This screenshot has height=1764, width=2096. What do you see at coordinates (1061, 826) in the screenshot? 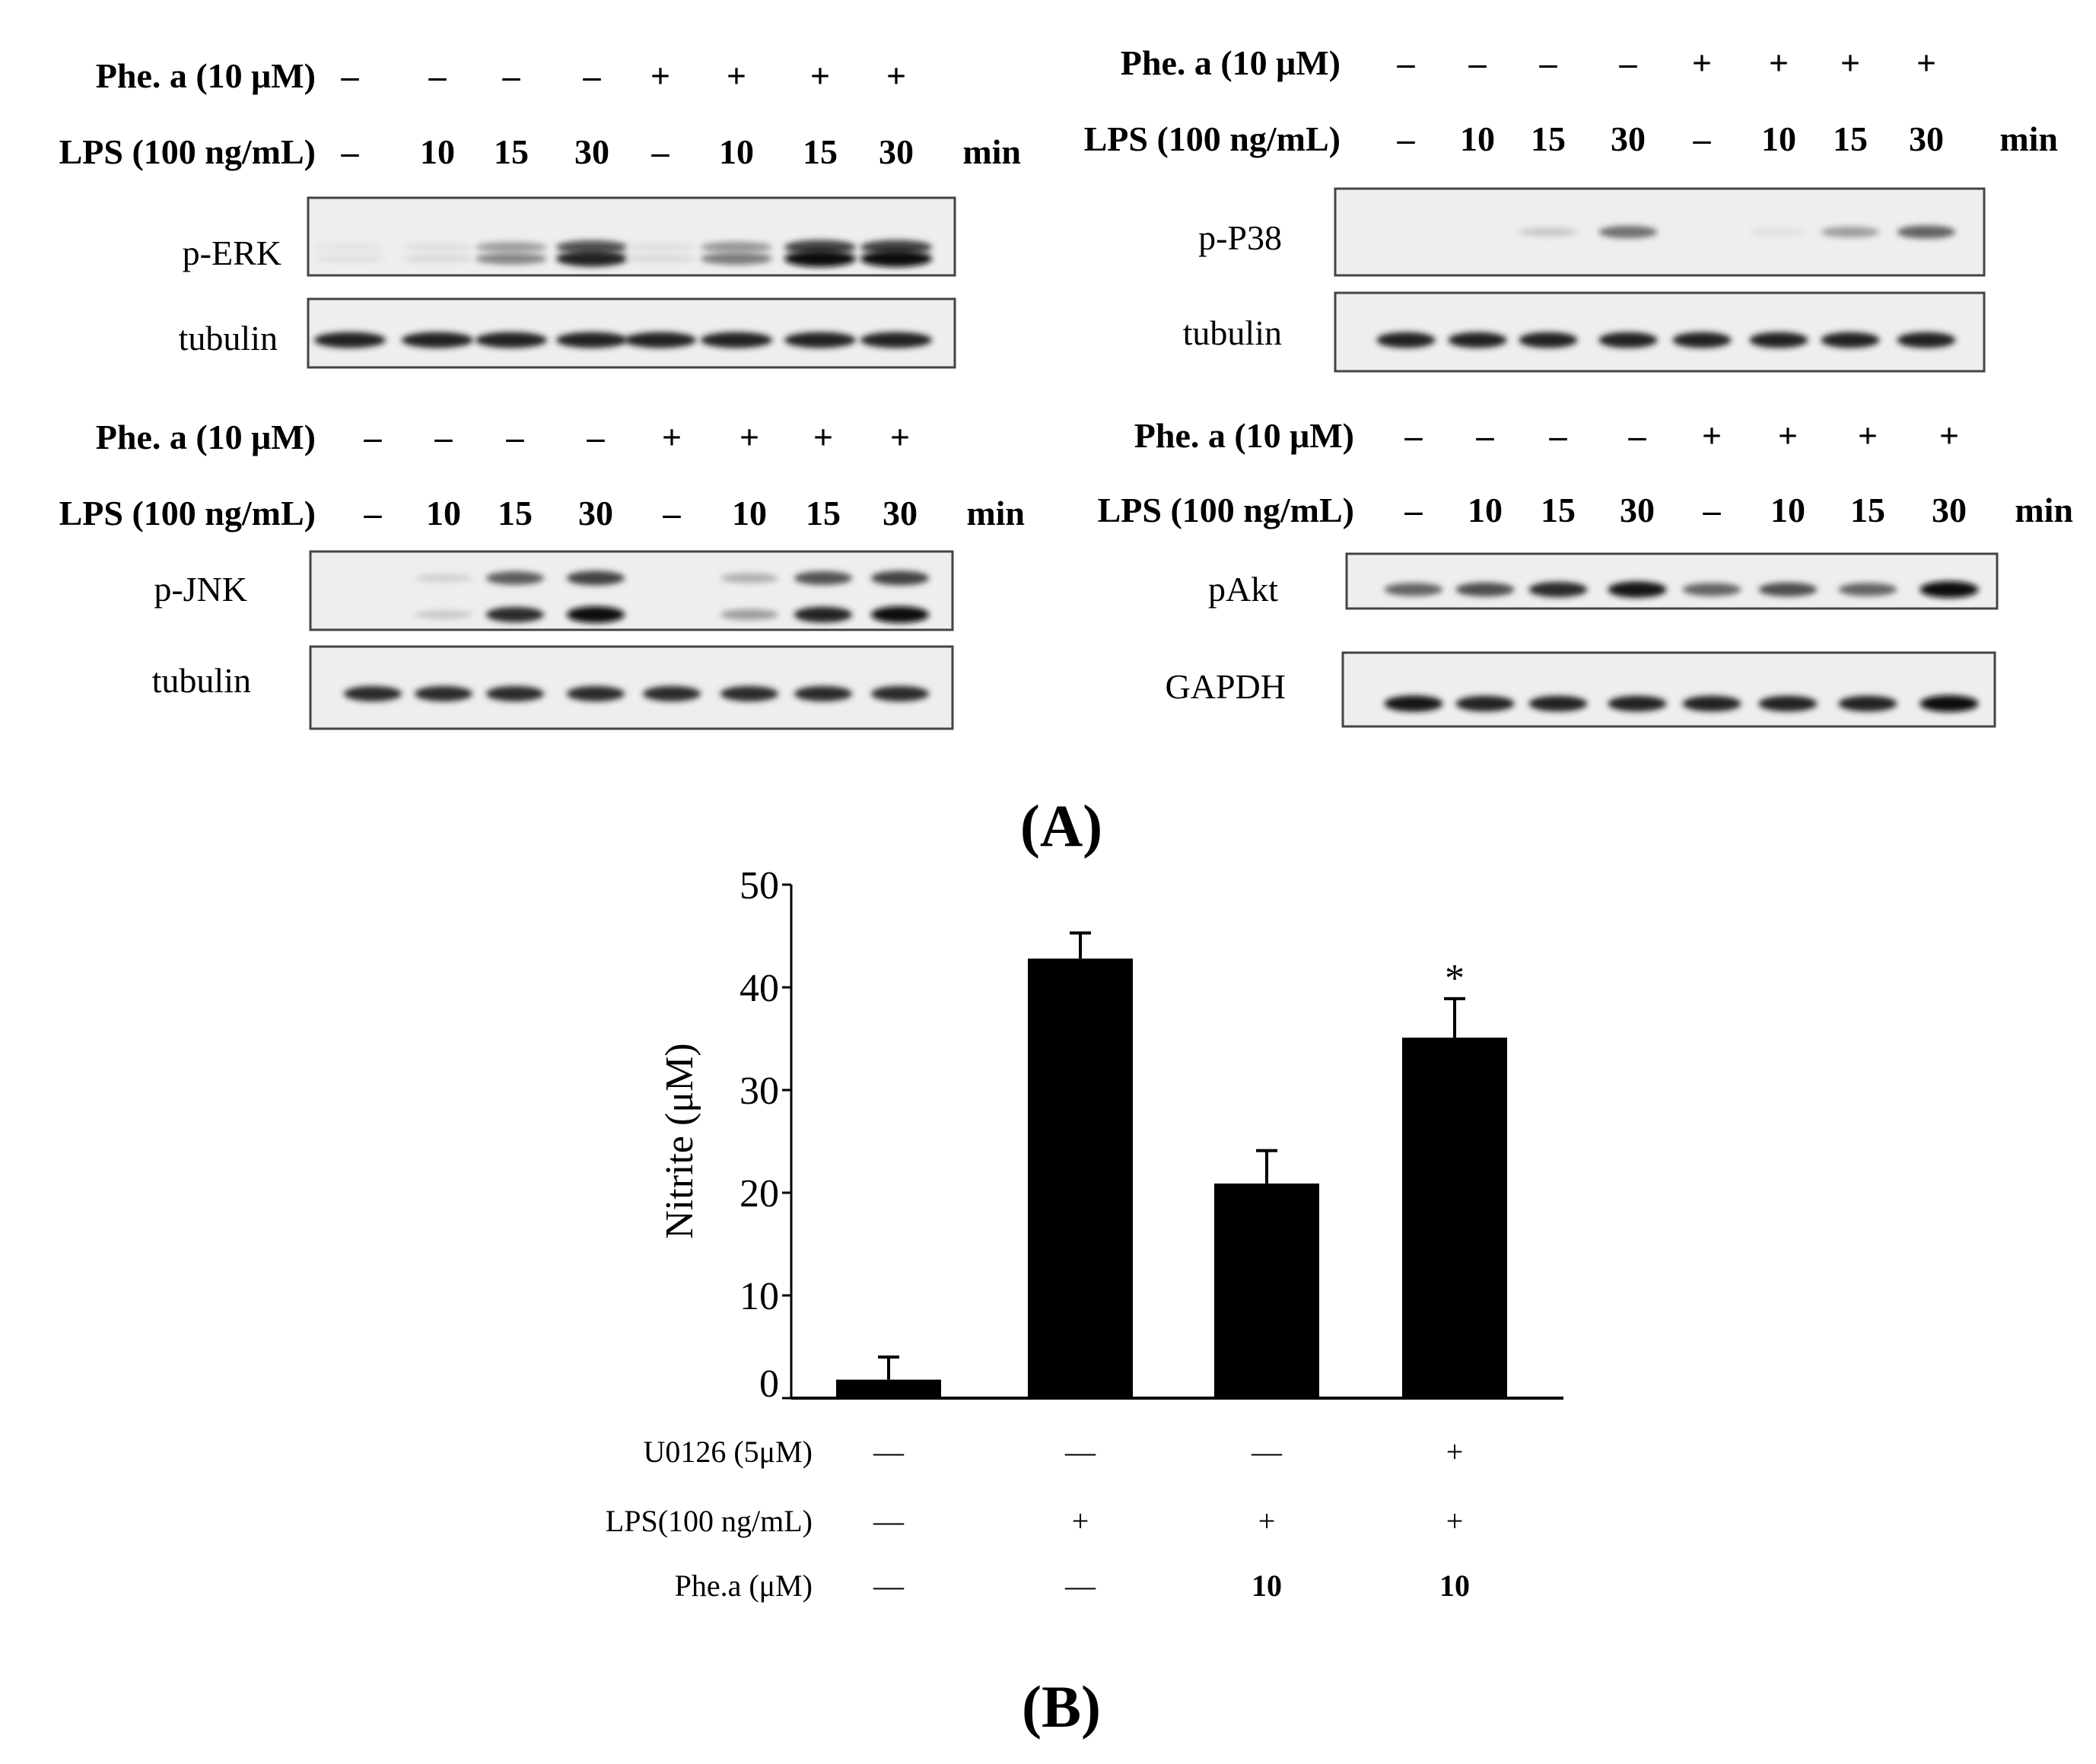
I see `panel-a-label: (A)` at bounding box center [1061, 826].